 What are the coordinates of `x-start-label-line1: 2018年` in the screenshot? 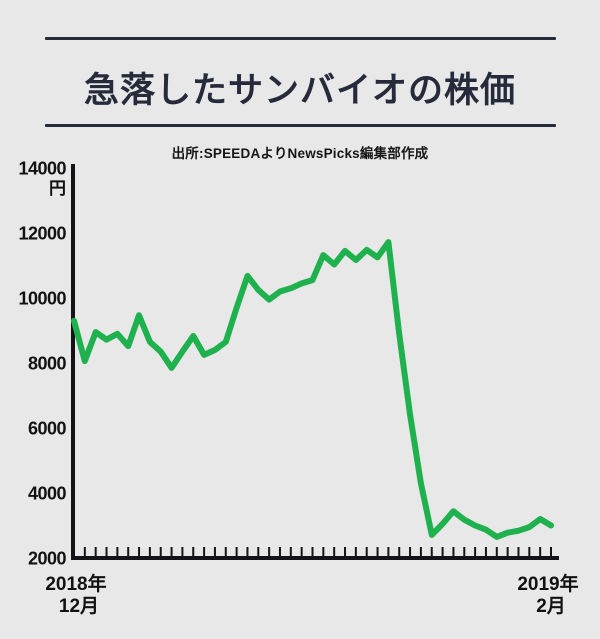 It's located at (75, 583).